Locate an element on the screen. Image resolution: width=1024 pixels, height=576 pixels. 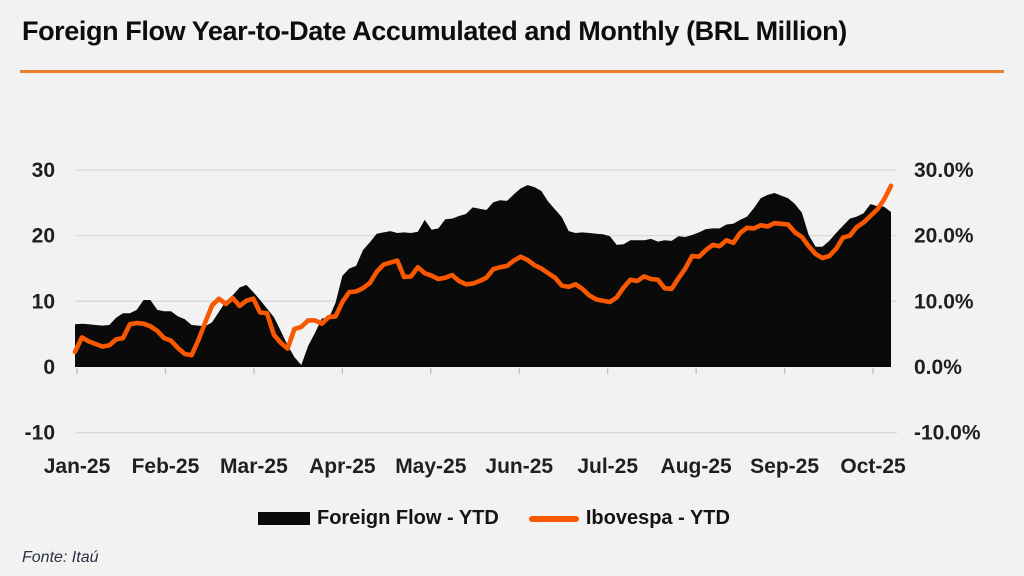
x-axis-label: Jan-25 is located at coordinates (77, 466).